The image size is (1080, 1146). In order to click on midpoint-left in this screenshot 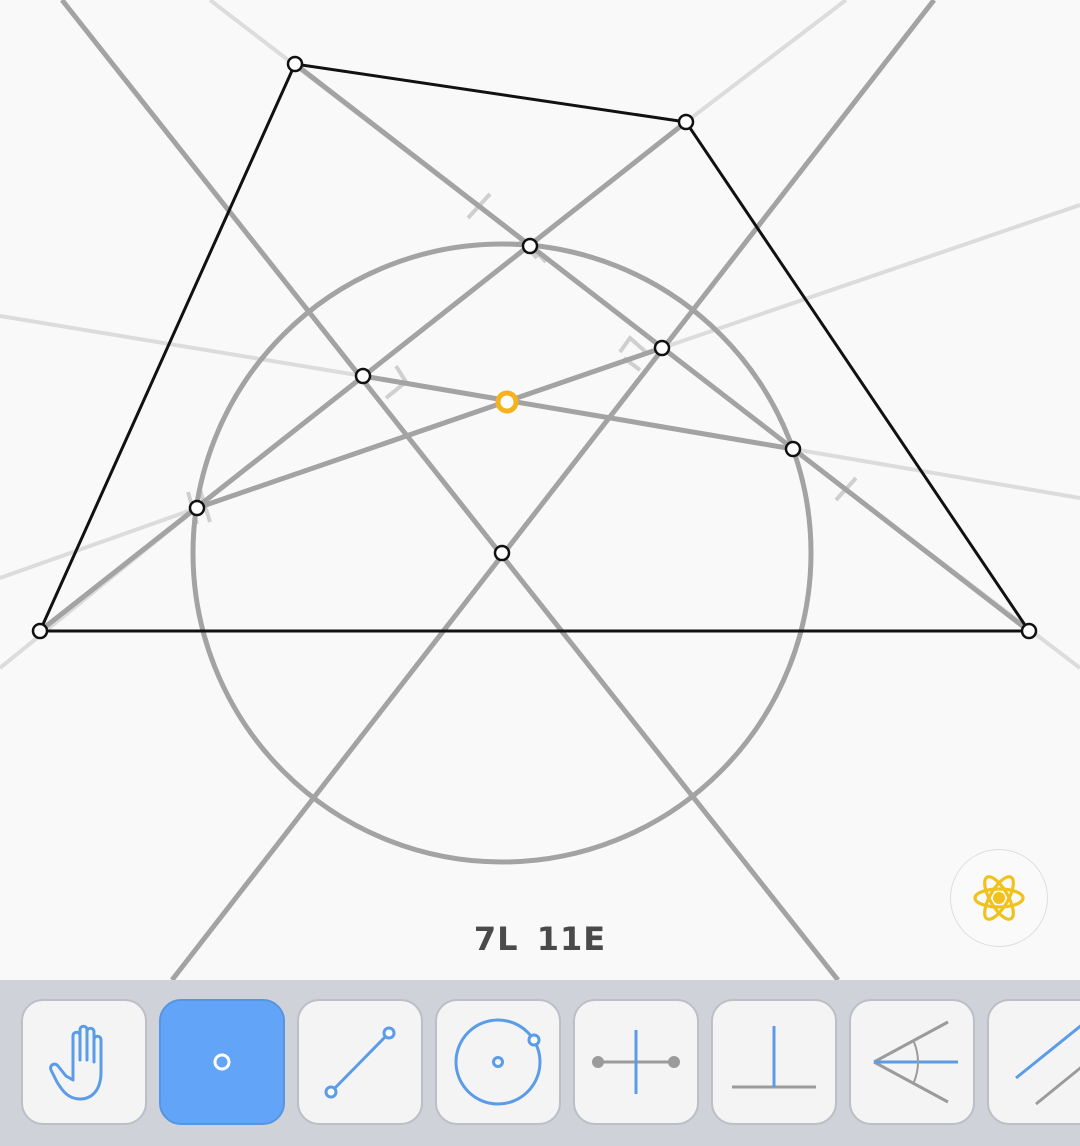, I will do `click(197, 508)`.